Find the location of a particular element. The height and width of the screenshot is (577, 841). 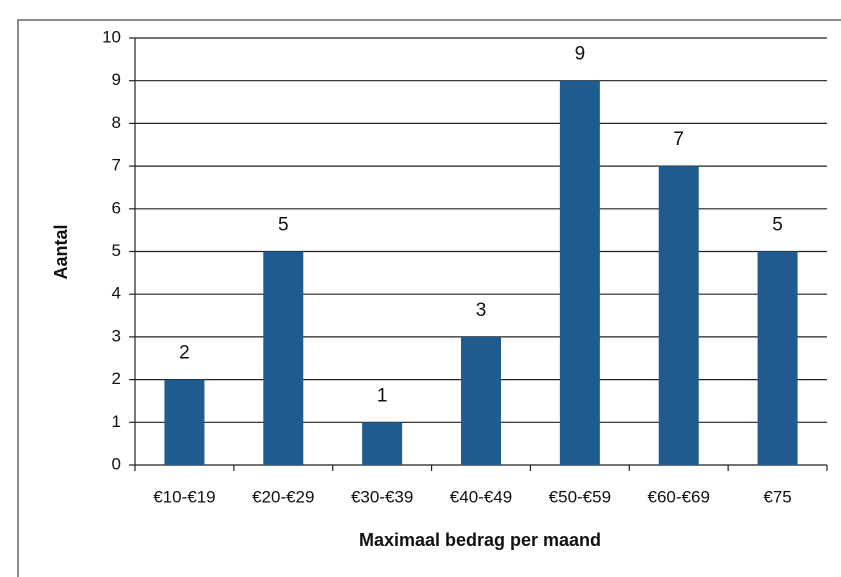

data-label: 3 is located at coordinates (481, 310).